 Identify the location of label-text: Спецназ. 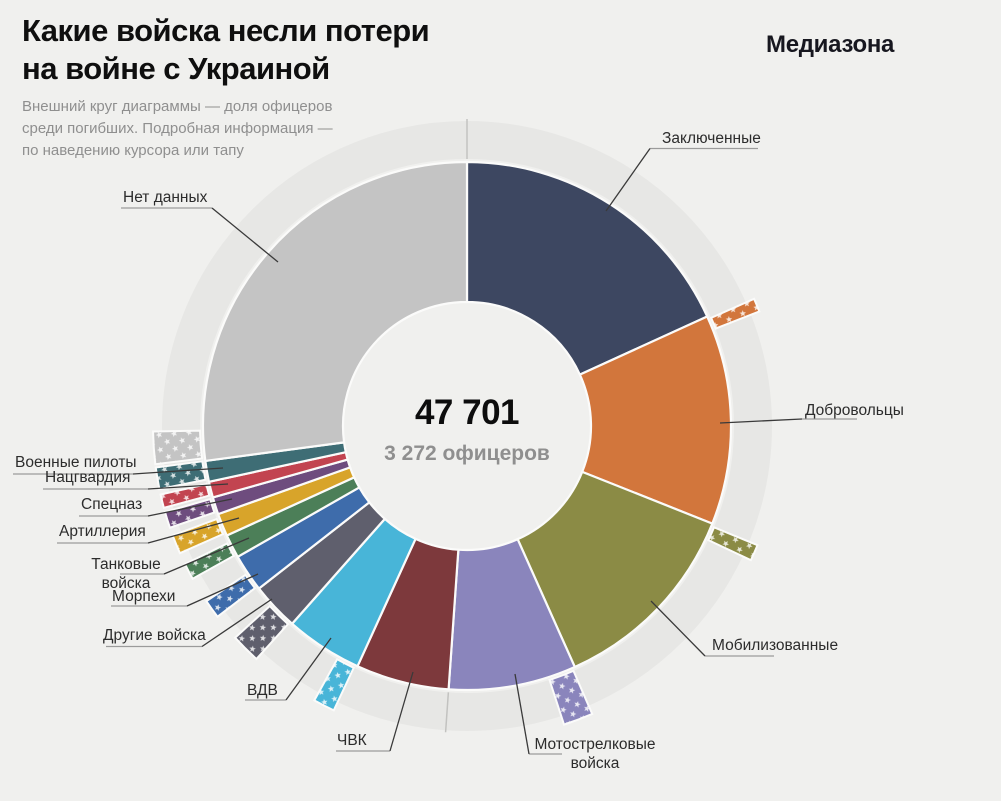
(112, 504).